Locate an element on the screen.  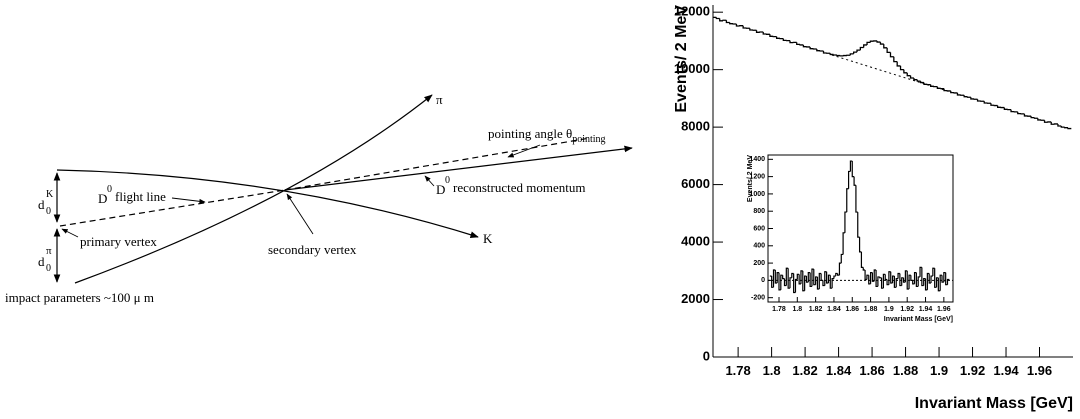
label-base: d is located at coordinates (41, 204).